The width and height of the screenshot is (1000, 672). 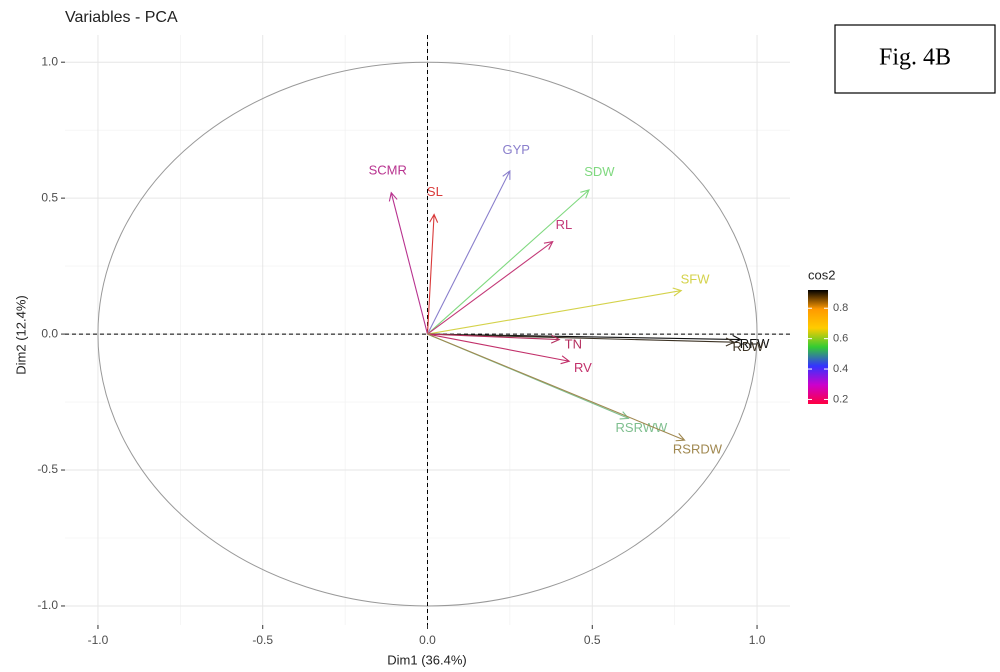 I want to click on colorbar, so click(x=818, y=347).